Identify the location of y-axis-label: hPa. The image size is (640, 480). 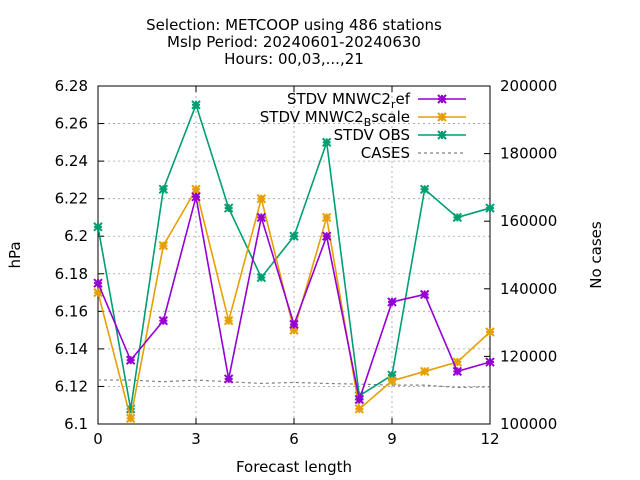
(15, 254).